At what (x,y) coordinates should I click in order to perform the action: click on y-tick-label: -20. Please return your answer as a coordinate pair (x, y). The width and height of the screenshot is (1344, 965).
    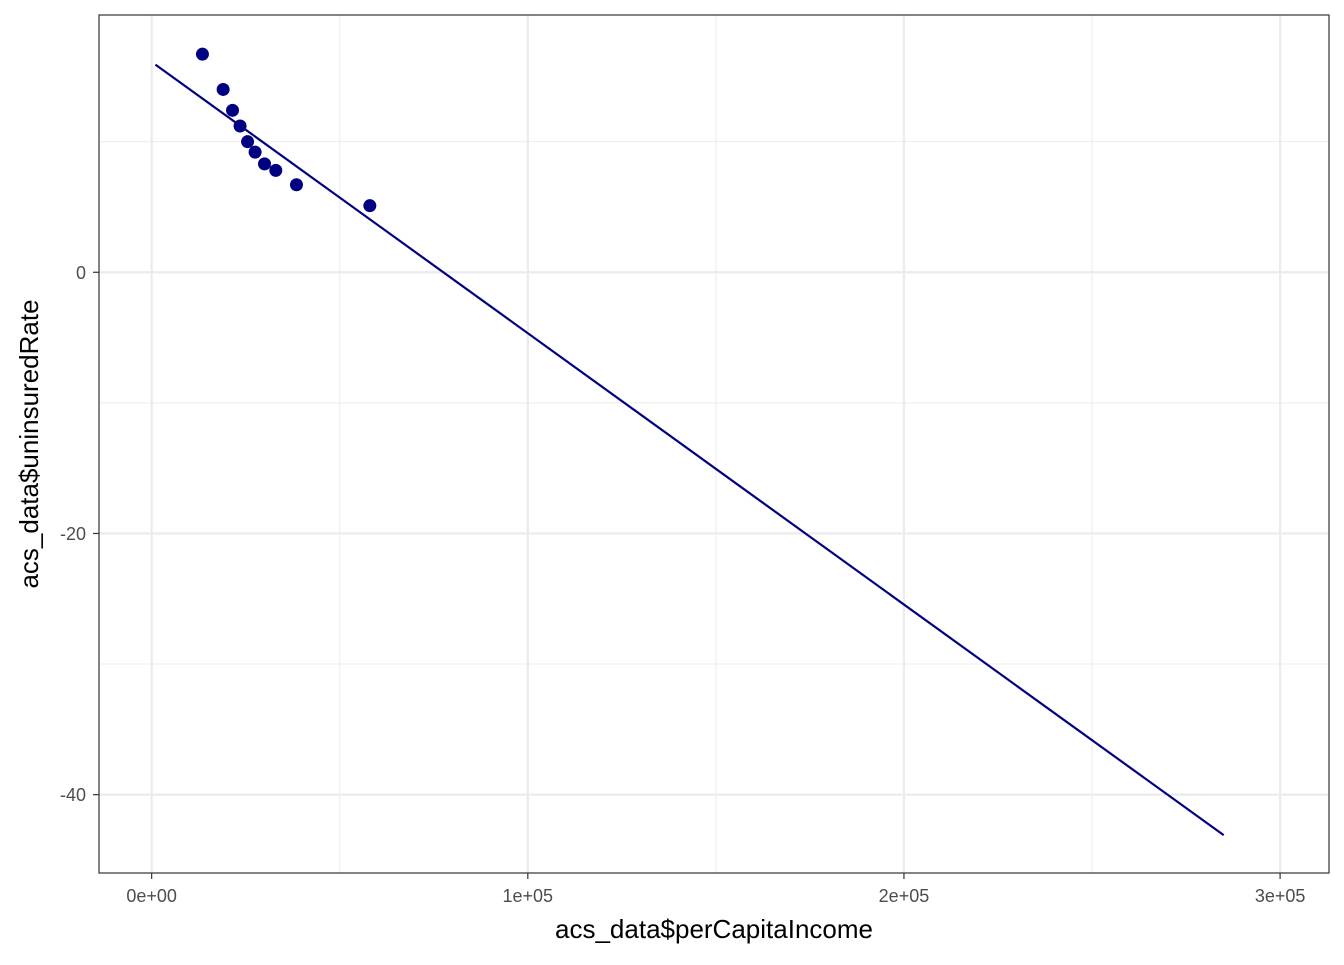
    Looking at the image, I should click on (73, 534).